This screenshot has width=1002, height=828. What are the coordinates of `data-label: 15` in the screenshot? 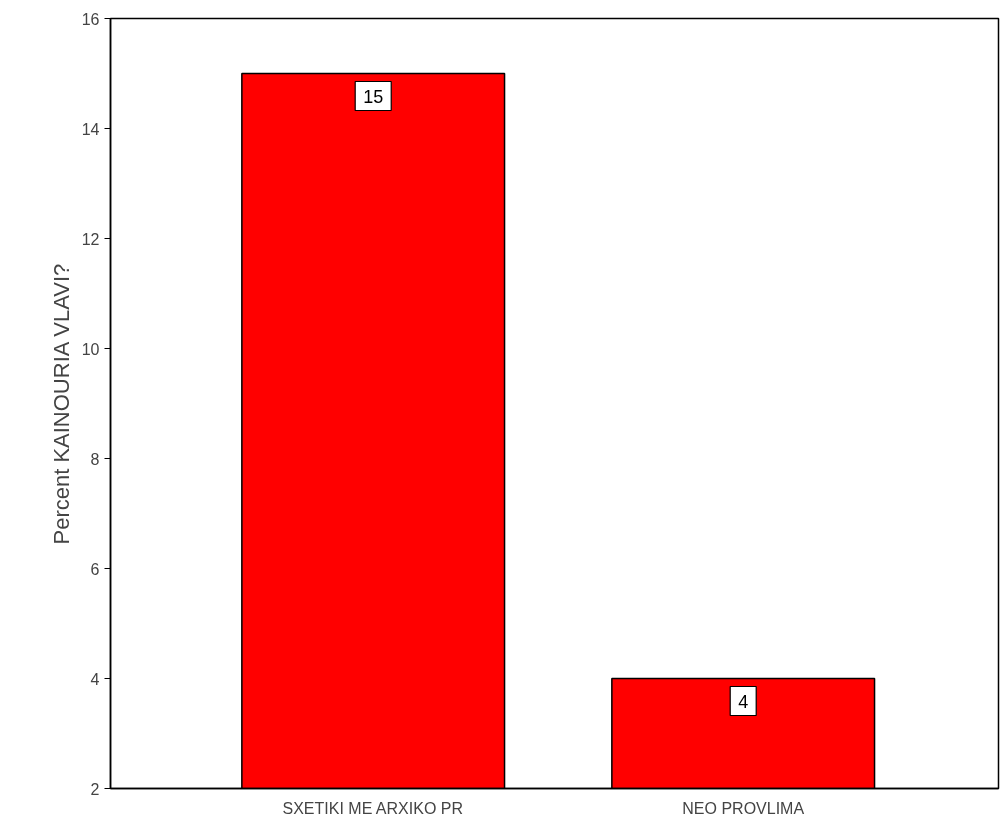 It's located at (373, 96).